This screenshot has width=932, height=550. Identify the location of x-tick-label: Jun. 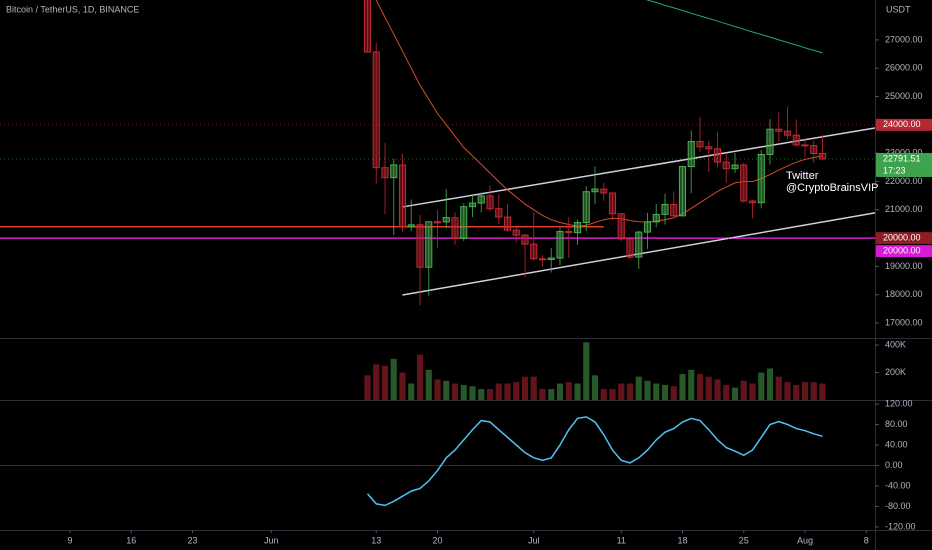
(271, 540).